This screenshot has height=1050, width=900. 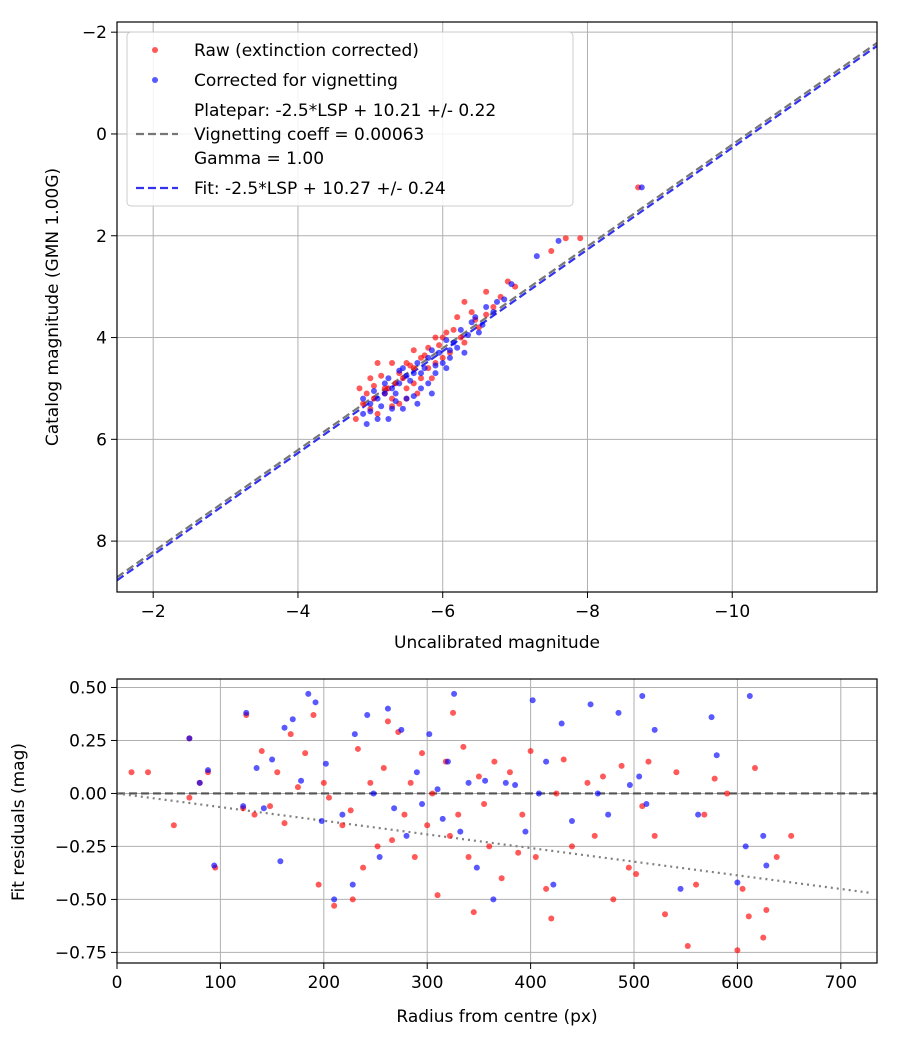 What do you see at coordinates (296, 81) in the screenshot?
I see `legend-corrected-label: Corrected for vignetting` at bounding box center [296, 81].